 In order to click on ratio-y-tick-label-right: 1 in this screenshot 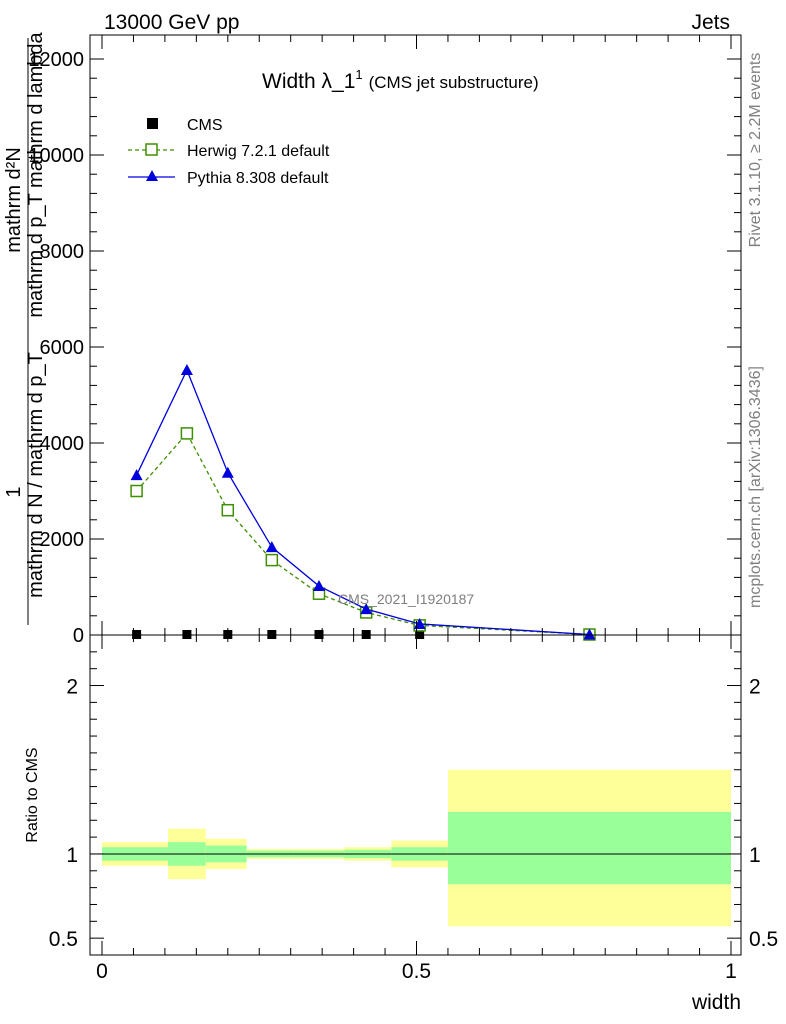, I will do `click(755, 855)`.